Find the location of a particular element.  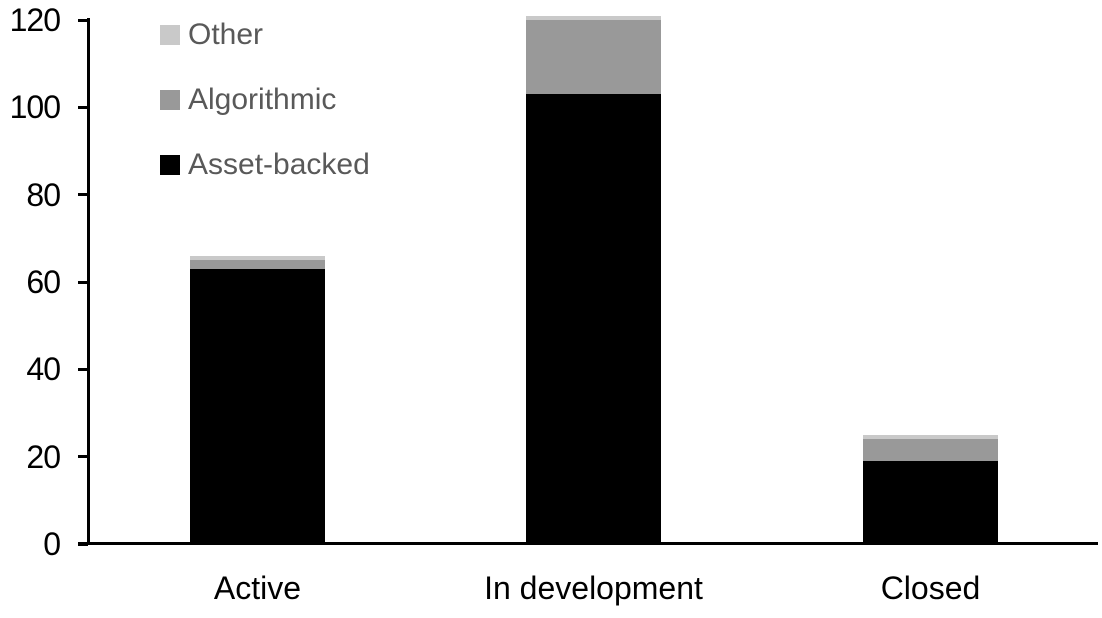

legend-label: Asset-backed is located at coordinates (279, 164).